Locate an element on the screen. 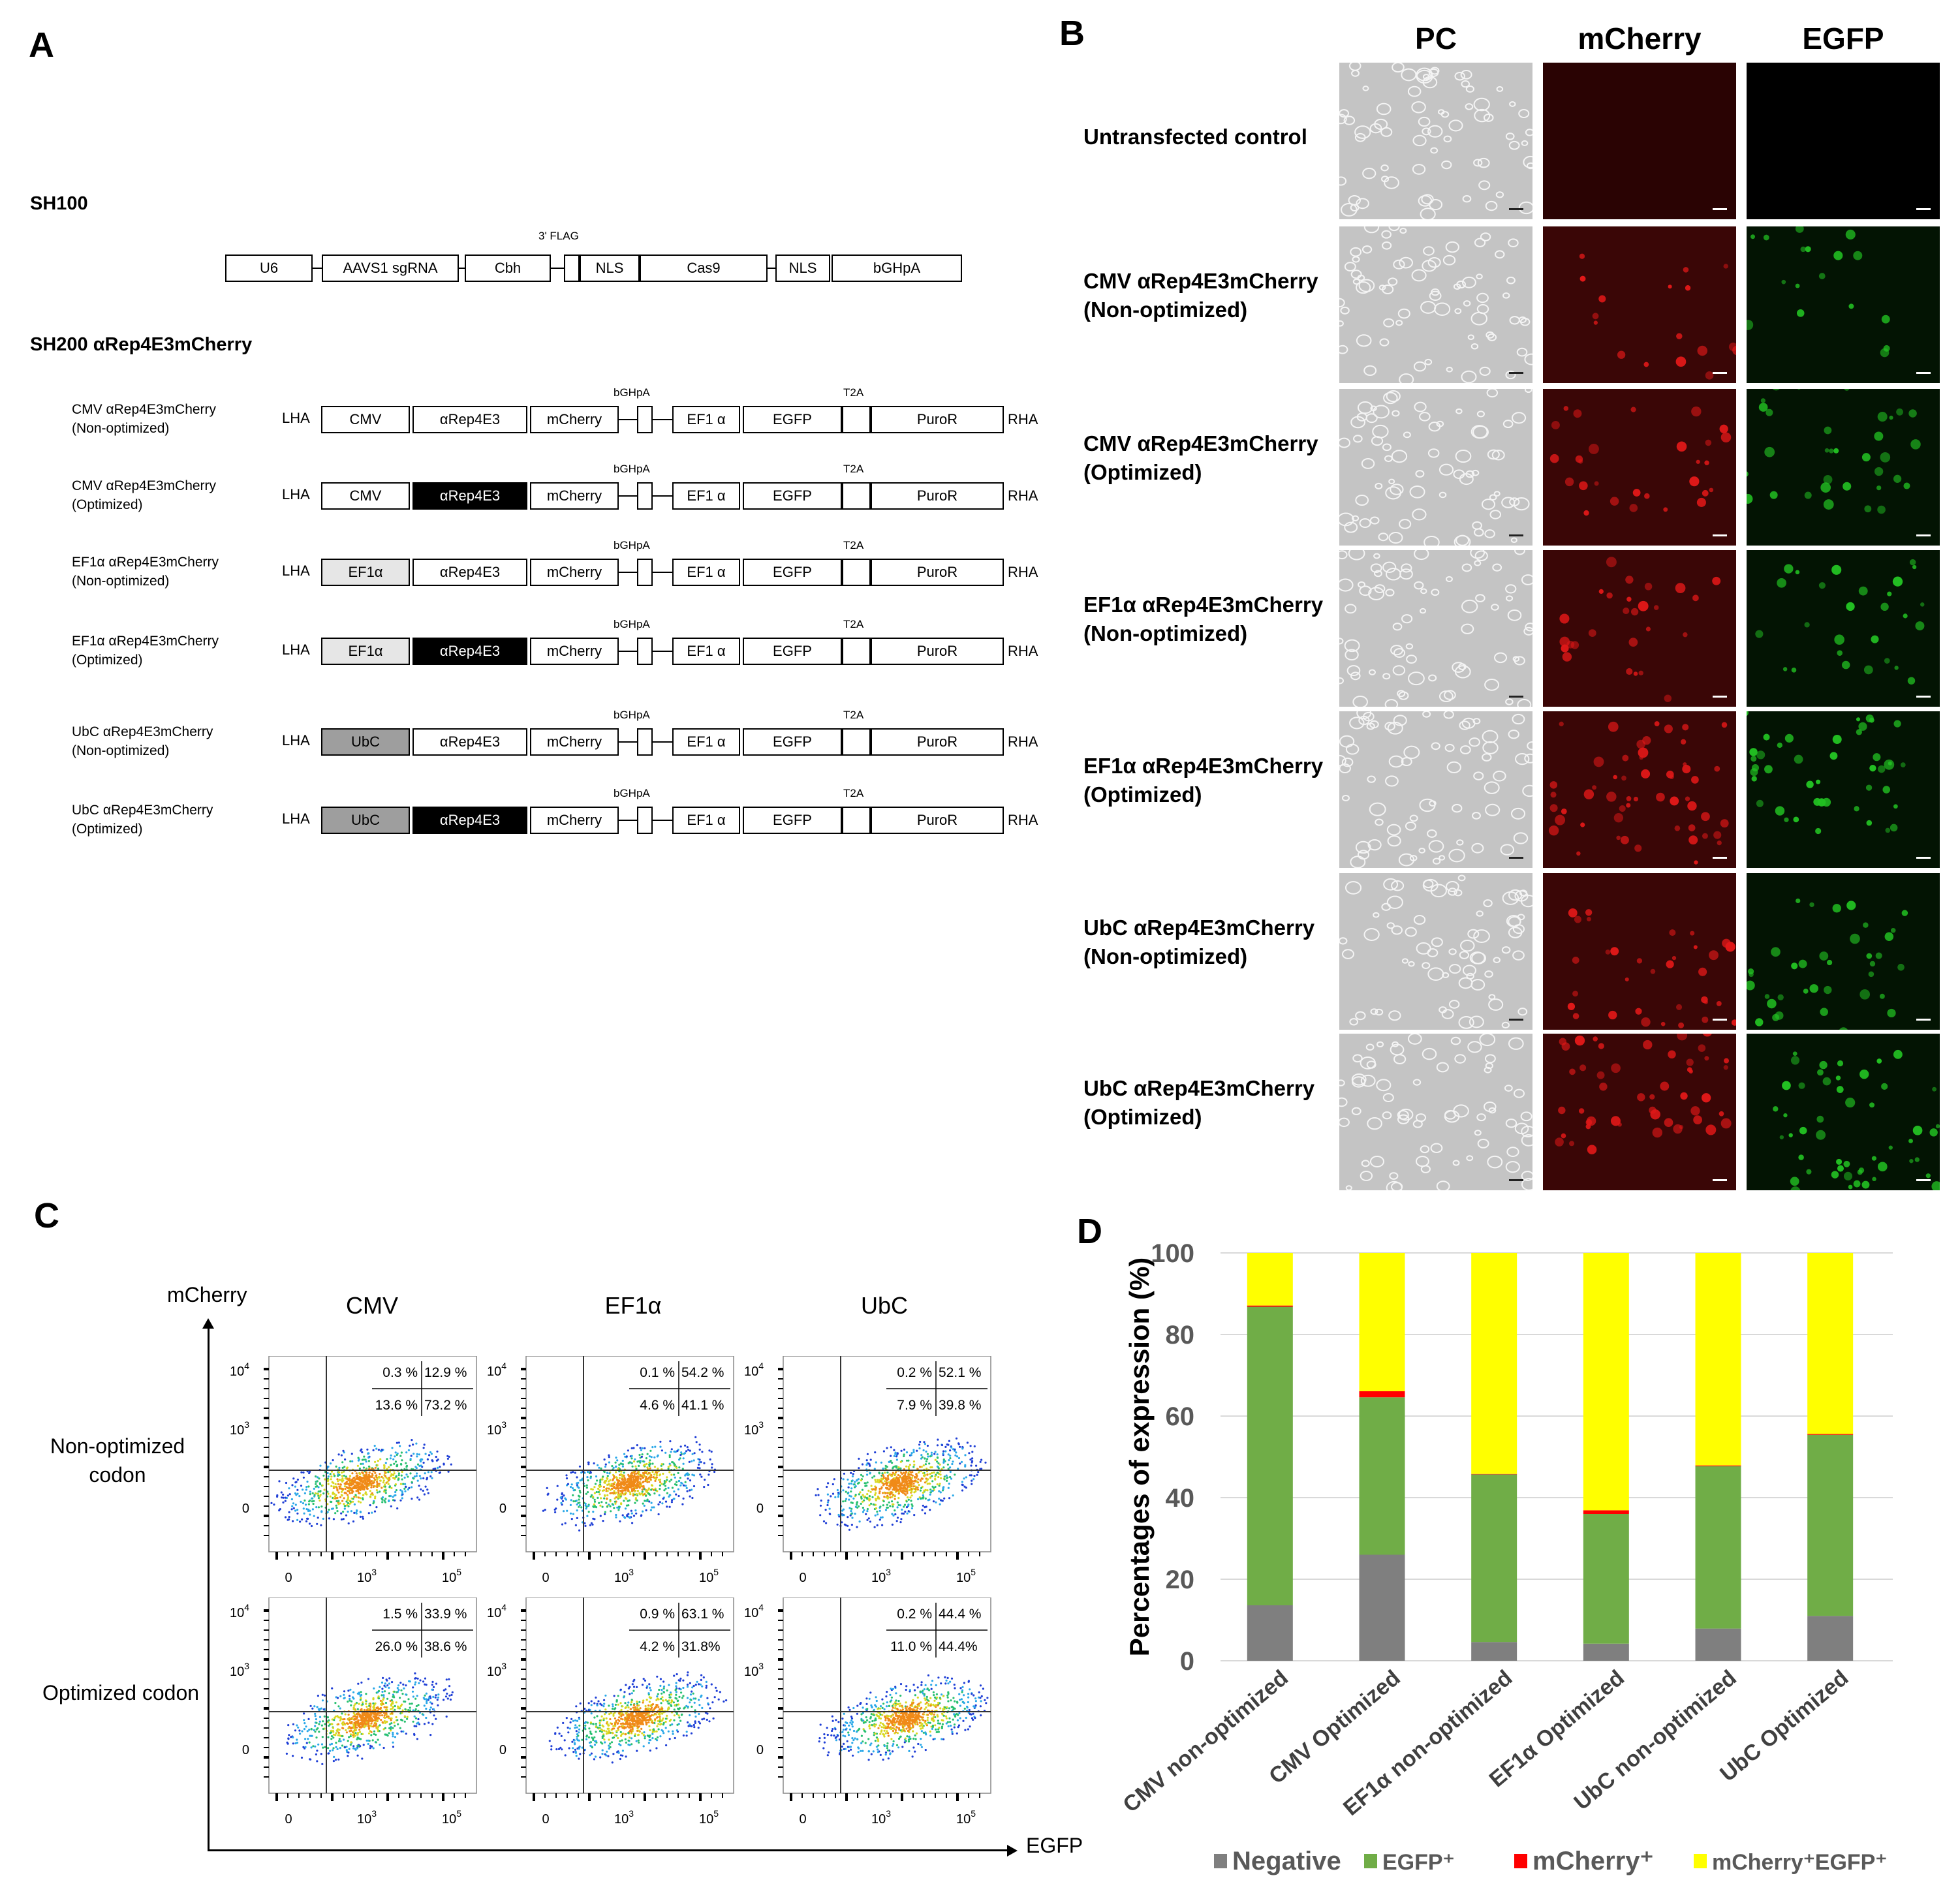  y-tick-label: 0 is located at coordinates (760, 1509).